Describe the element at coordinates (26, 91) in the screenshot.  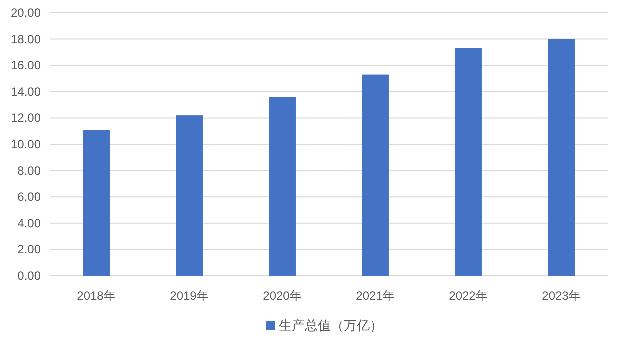
I see `y-tick-label: 14.00` at that location.